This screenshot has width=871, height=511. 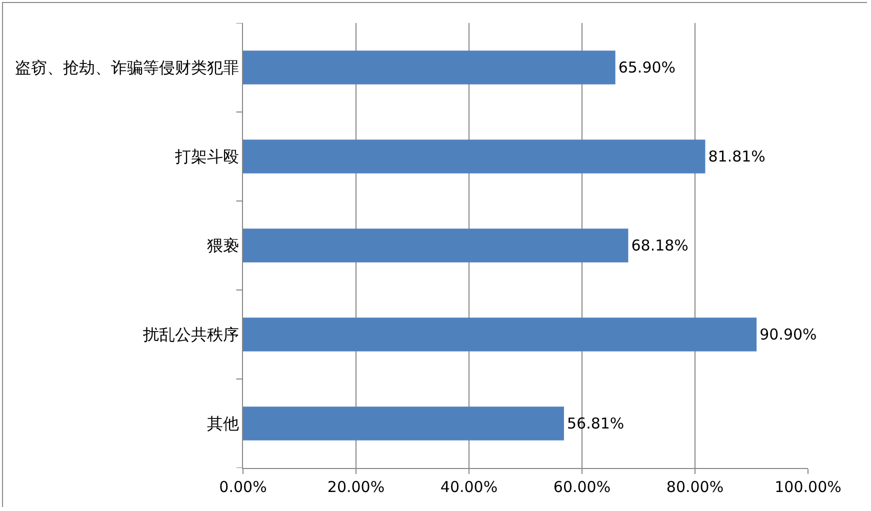 What do you see at coordinates (222, 246) in the screenshot?
I see `y-tick-label: 猥亵` at bounding box center [222, 246].